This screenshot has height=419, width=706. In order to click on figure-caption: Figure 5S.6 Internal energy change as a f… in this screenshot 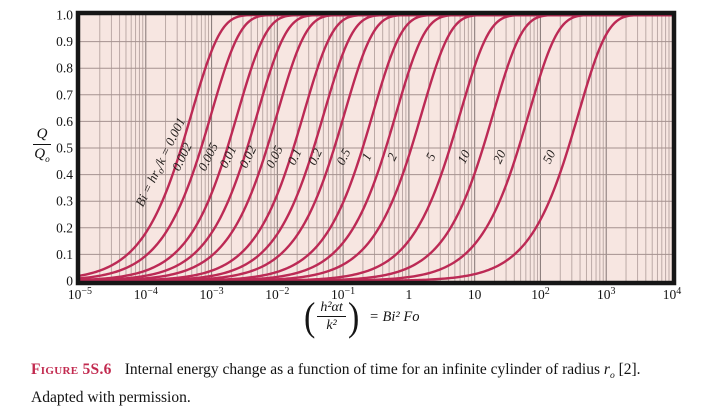, I will do `click(349, 384)`.